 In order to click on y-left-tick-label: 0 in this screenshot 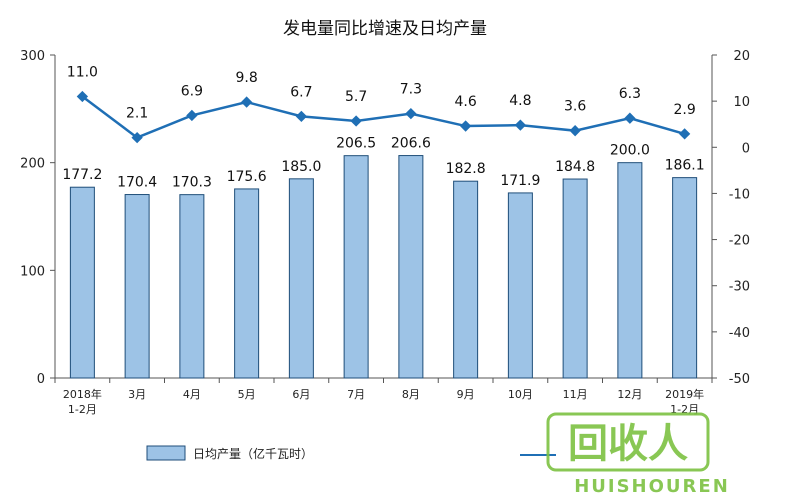, I will do `click(41, 379)`.